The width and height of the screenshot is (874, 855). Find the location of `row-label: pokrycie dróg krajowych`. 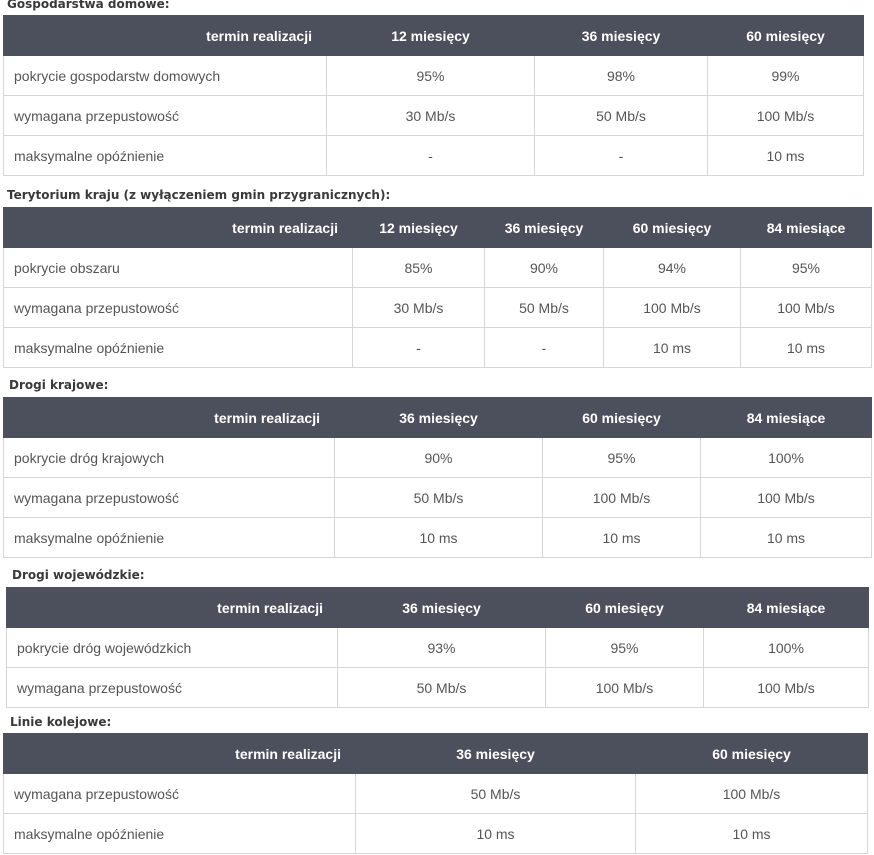

row-label: pokrycie dróg krajowych is located at coordinates (169, 457).